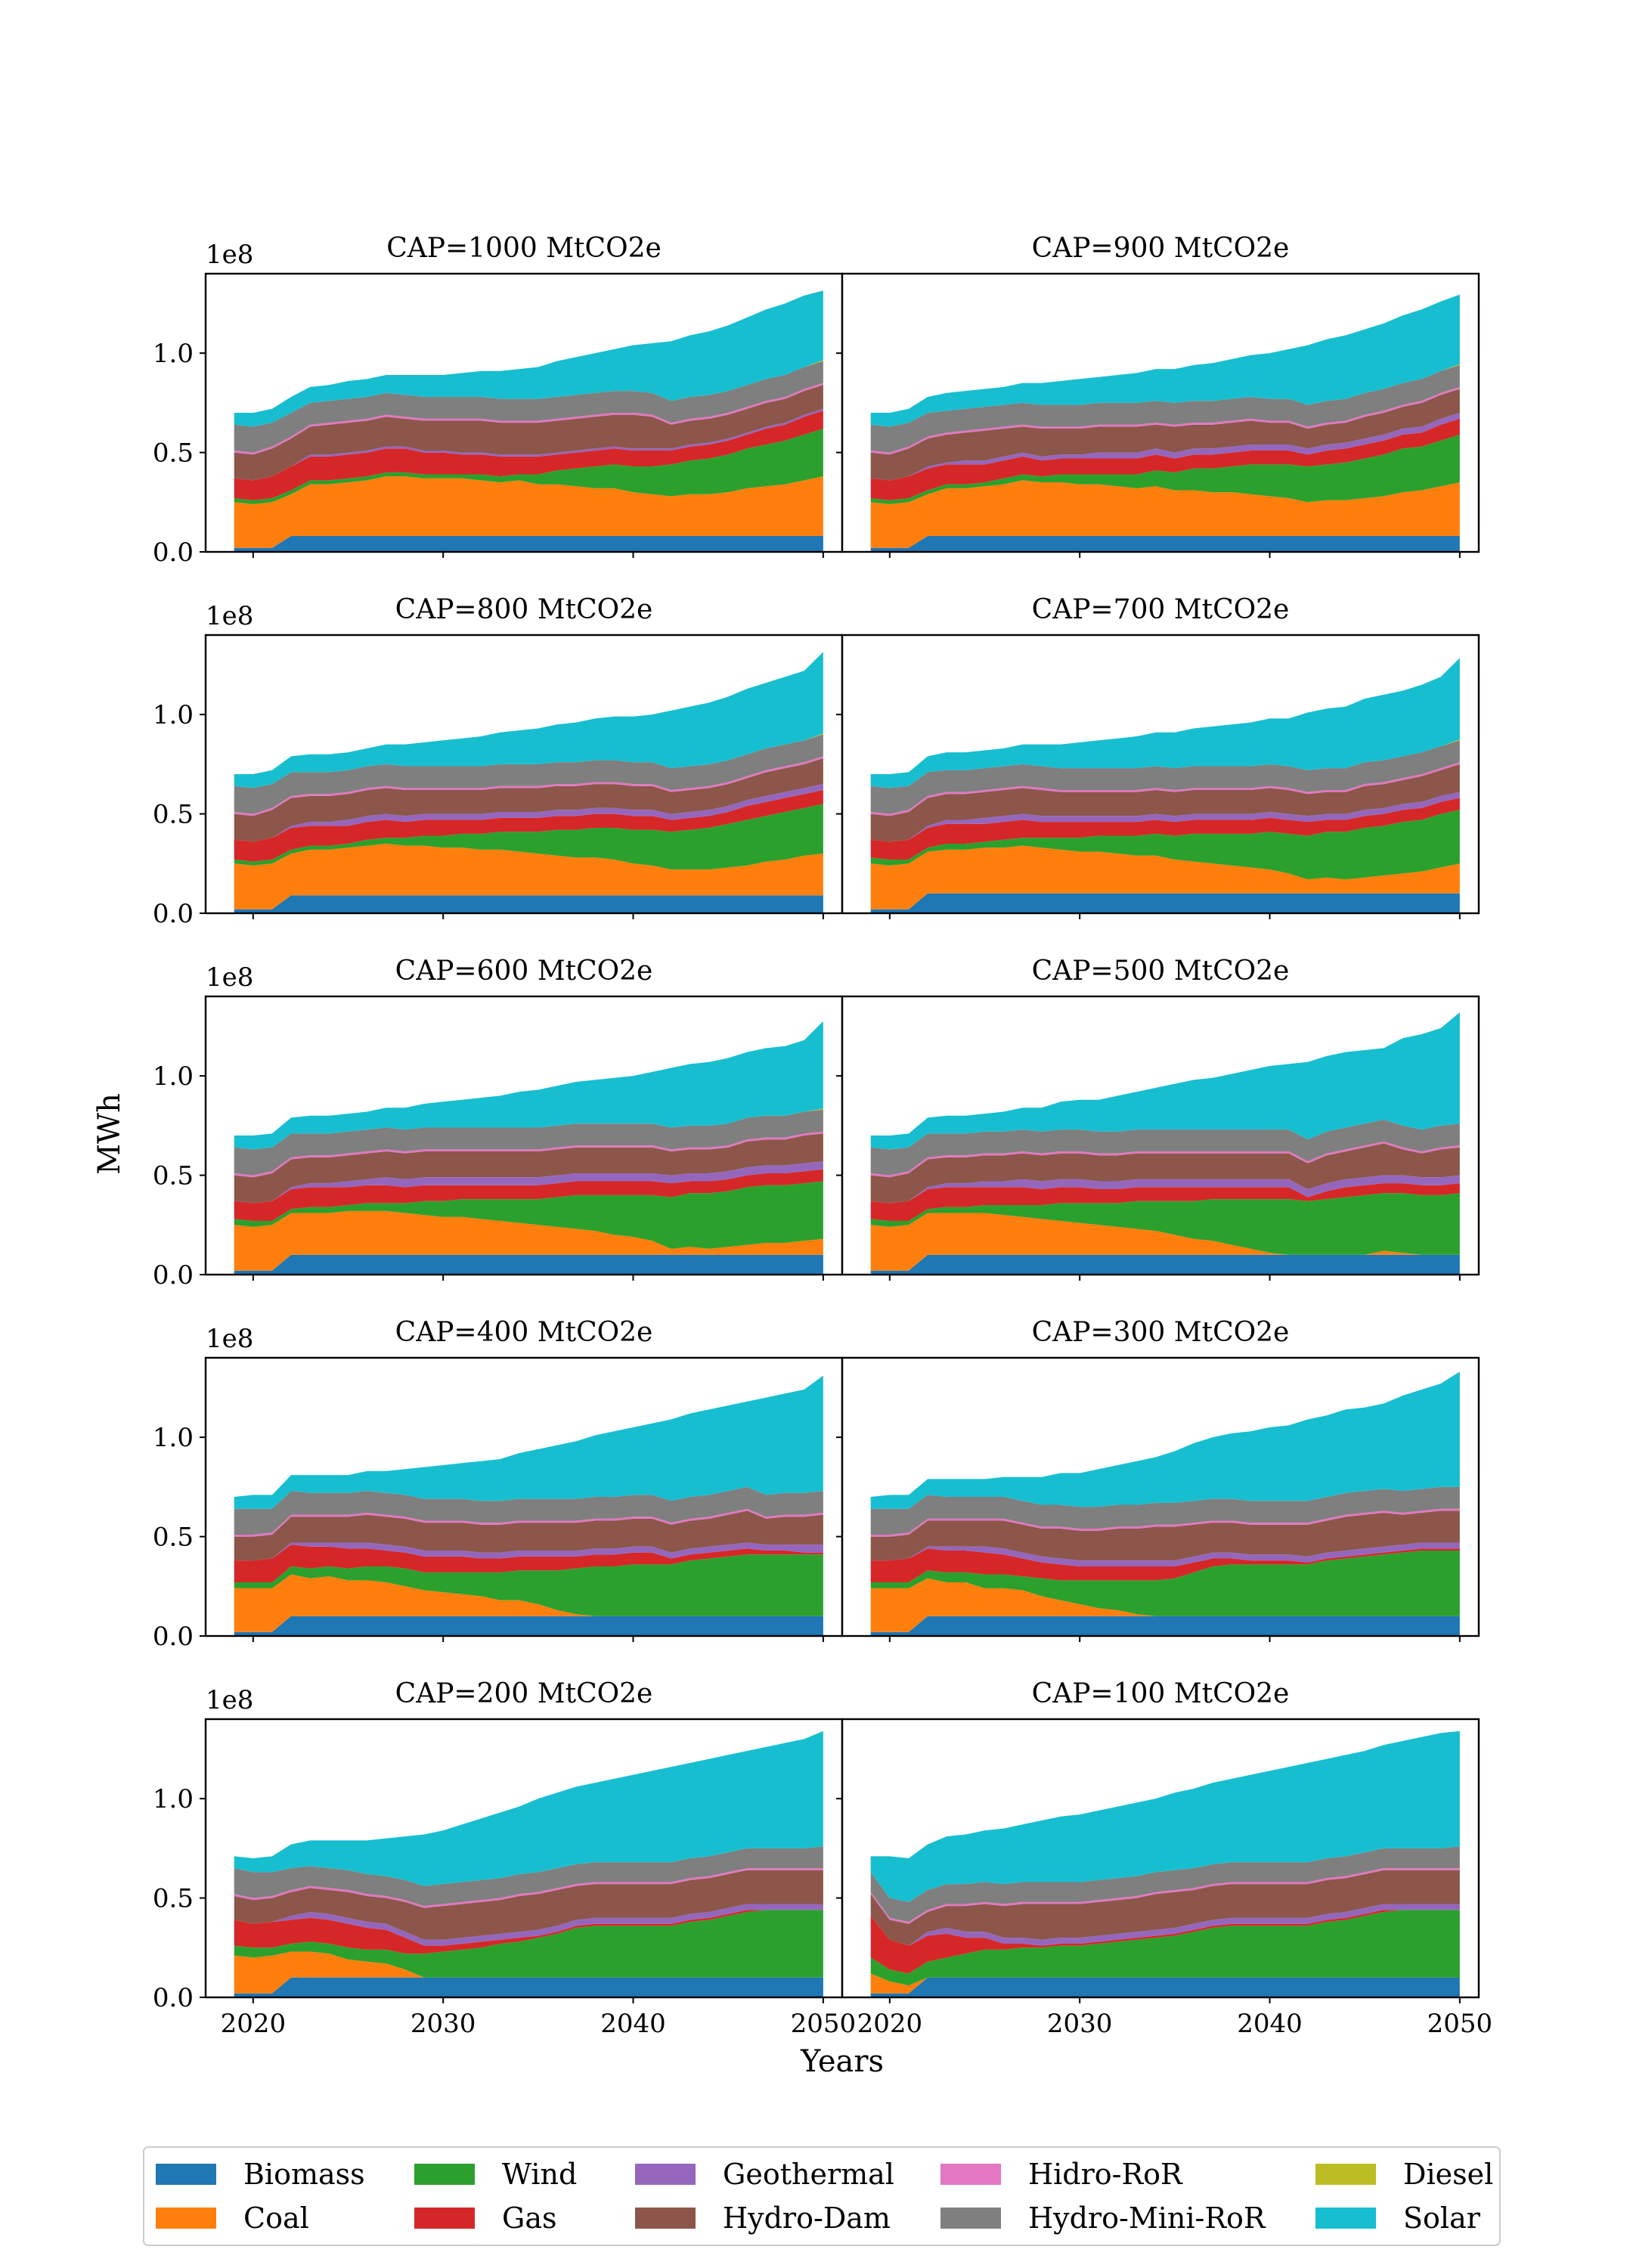  I want to click on legend-label: Wind, so click(539, 2175).